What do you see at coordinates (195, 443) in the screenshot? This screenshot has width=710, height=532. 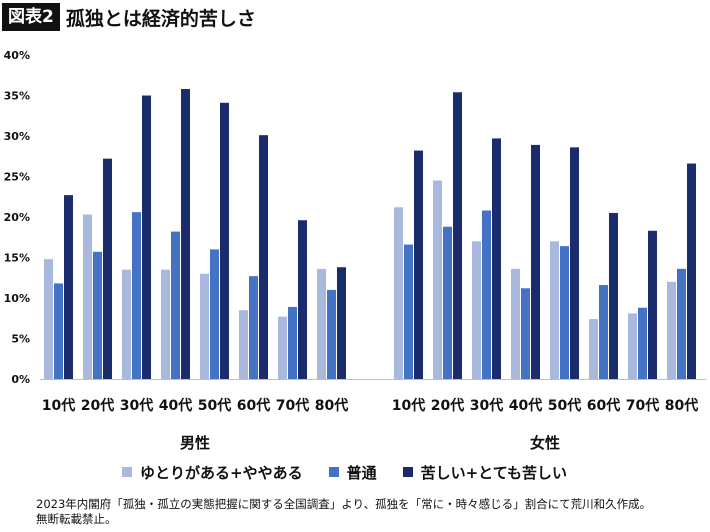 I see `group-label: 男性` at bounding box center [195, 443].